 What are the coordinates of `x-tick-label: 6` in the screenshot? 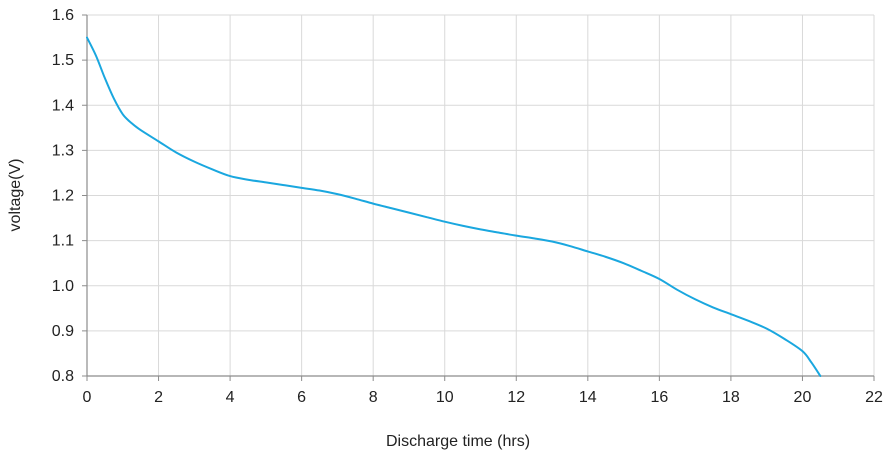 It's located at (301, 397).